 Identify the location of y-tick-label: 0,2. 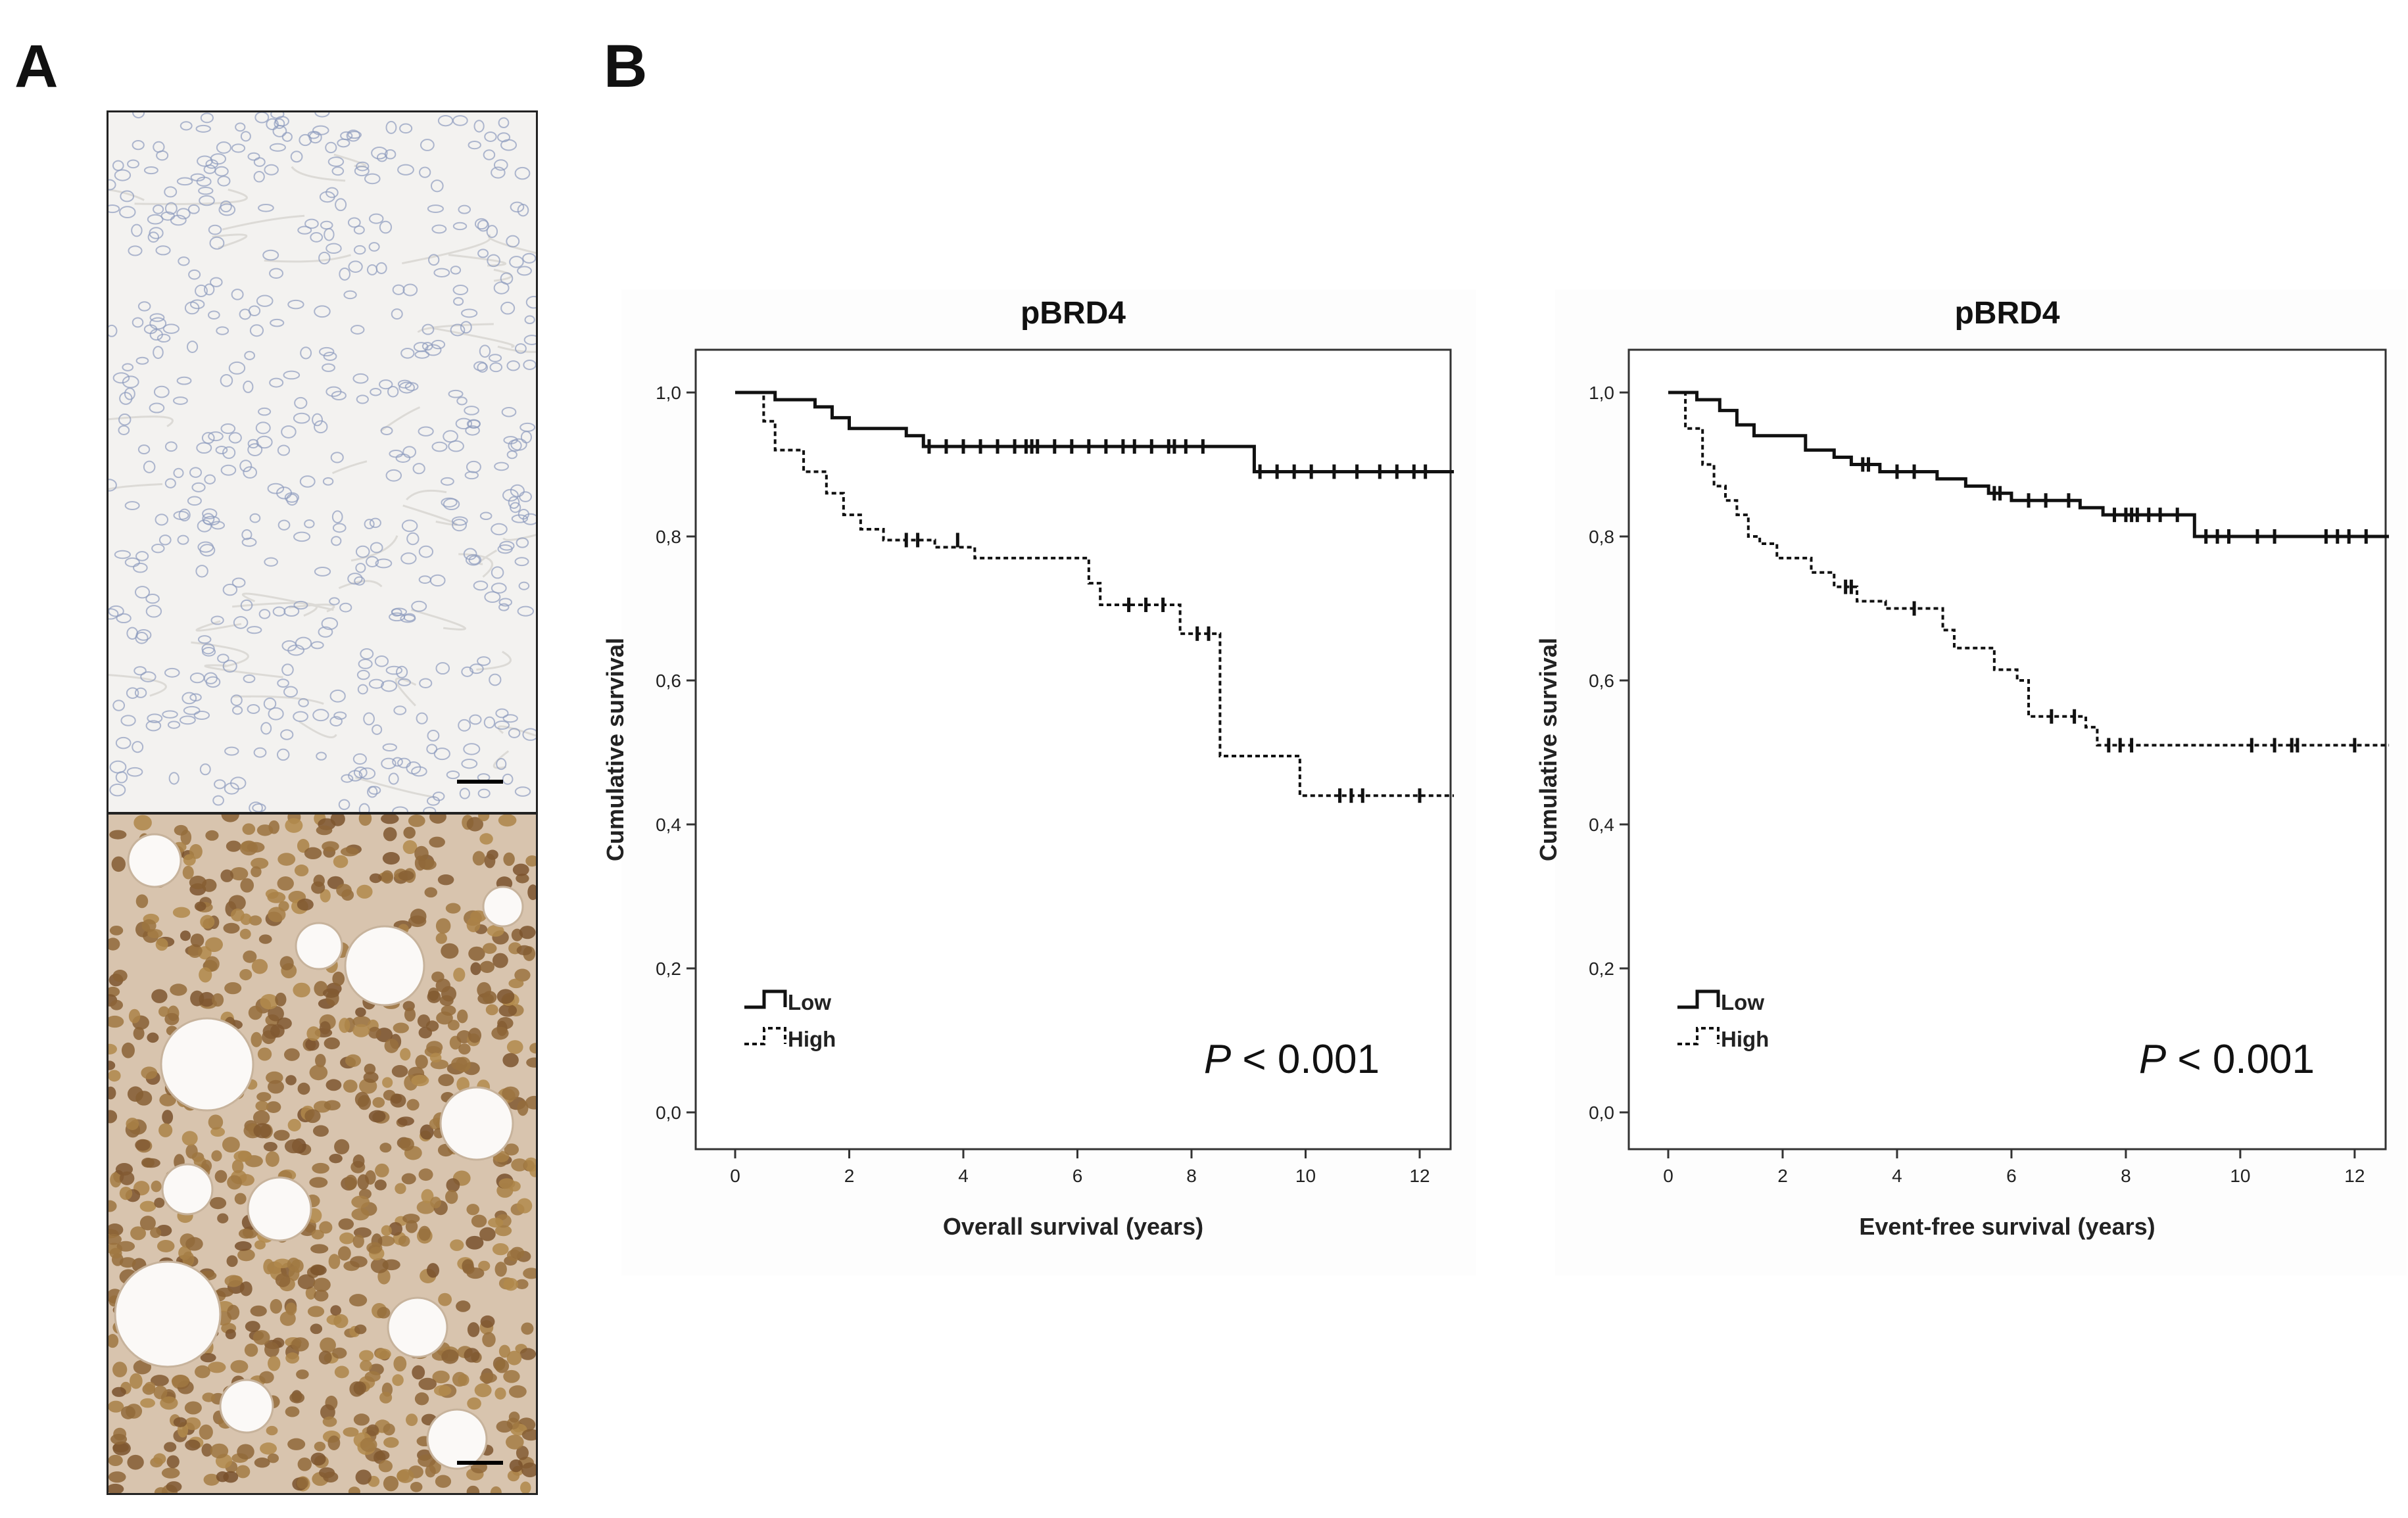
(1601, 969).